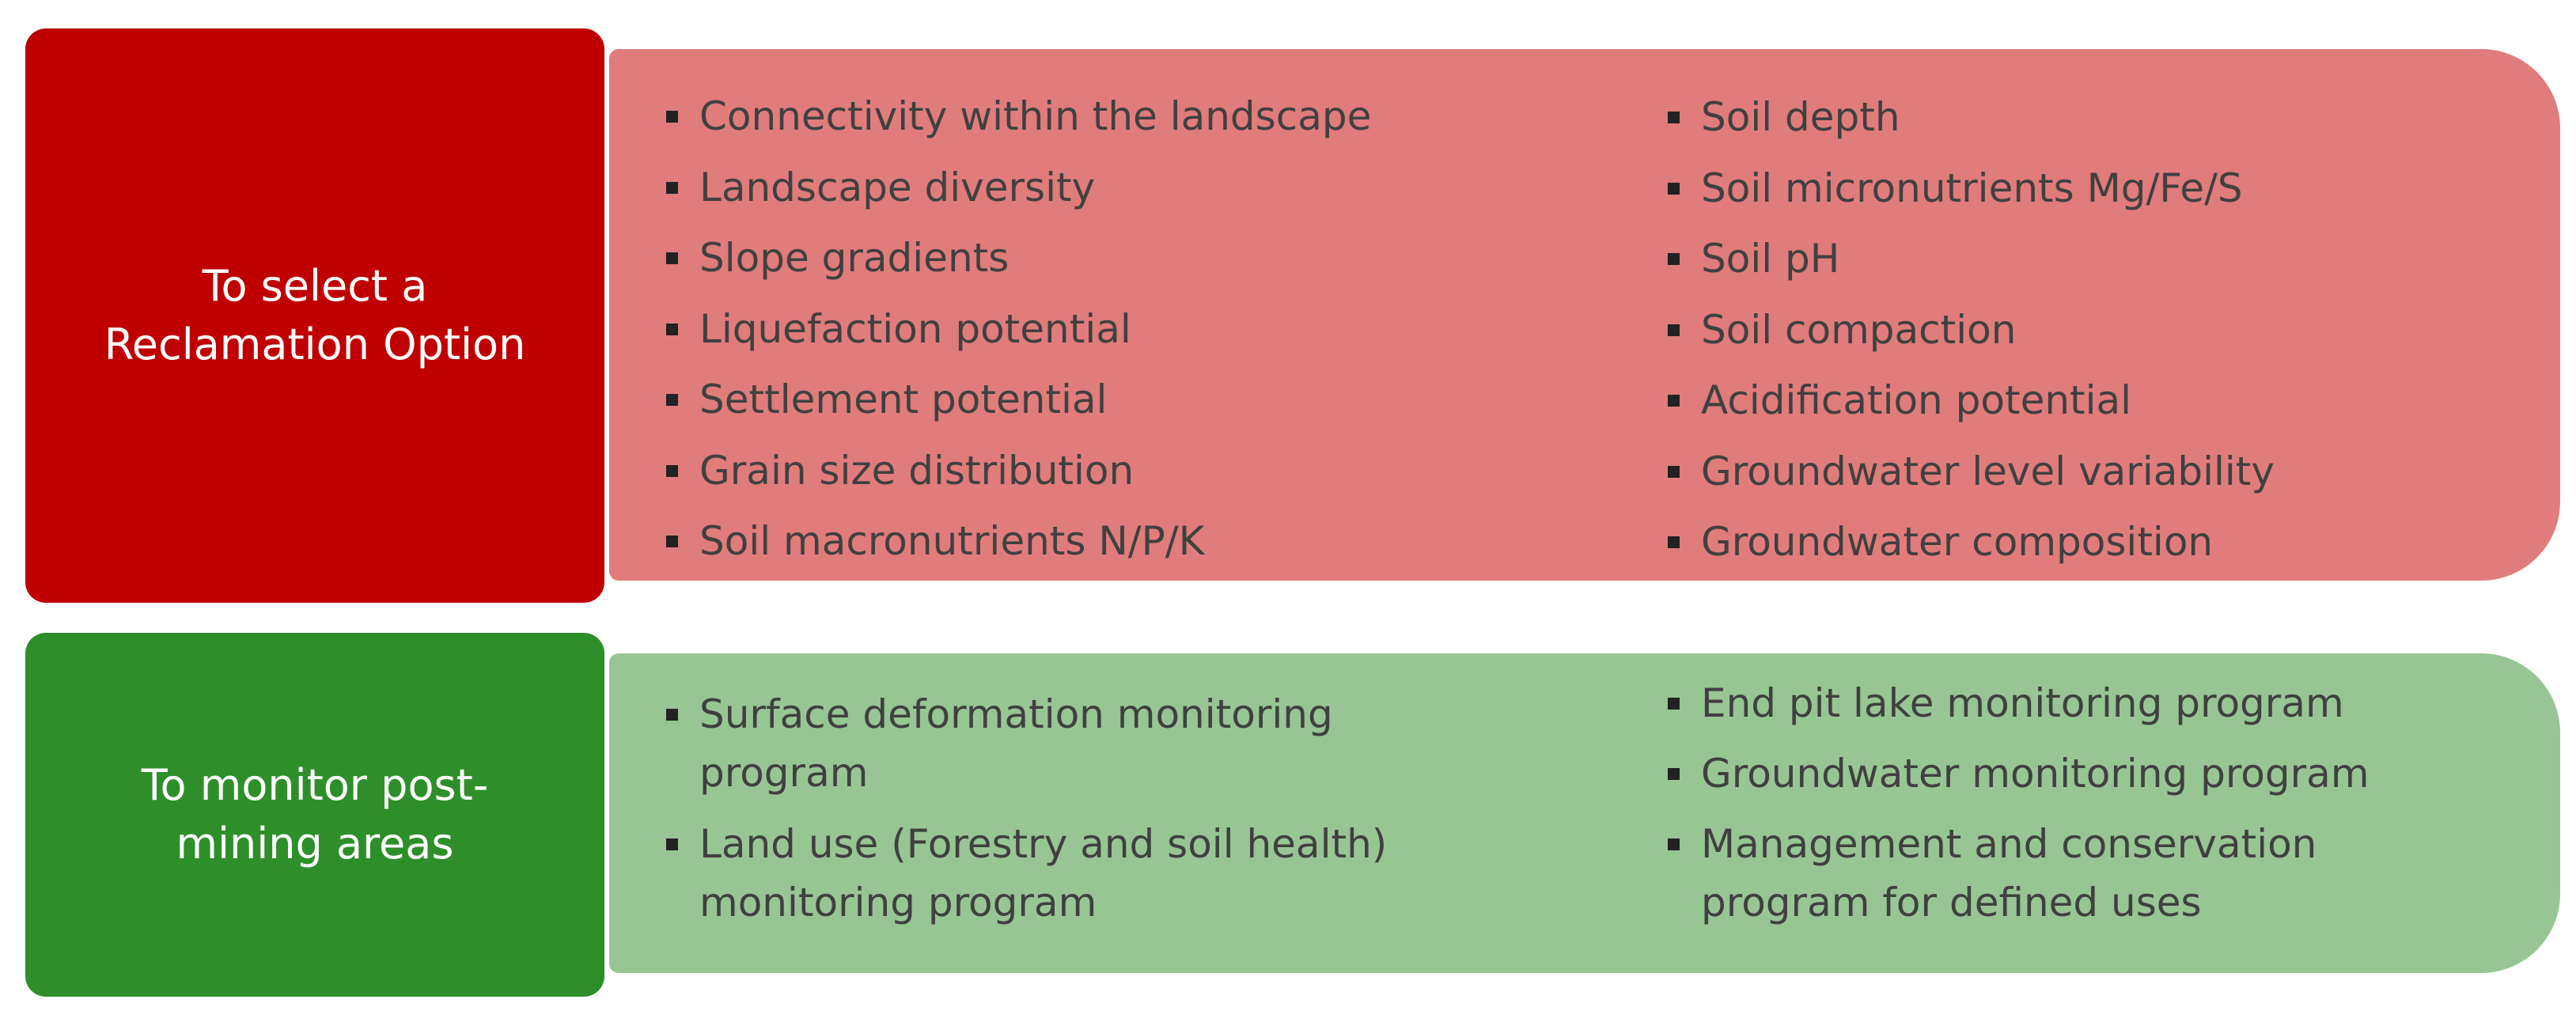 The height and width of the screenshot is (1022, 2576). Describe the element at coordinates (1972, 188) in the screenshot. I see `list-item-text: Soil micronutrients Mg/Fe/S` at that location.